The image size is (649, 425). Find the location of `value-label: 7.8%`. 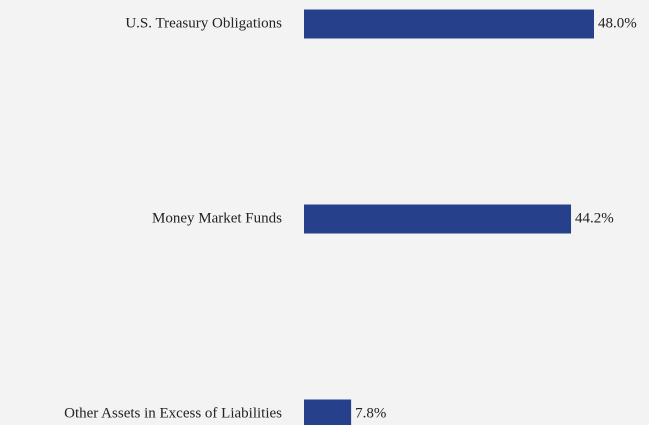

value-label: 7.8% is located at coordinates (370, 413).